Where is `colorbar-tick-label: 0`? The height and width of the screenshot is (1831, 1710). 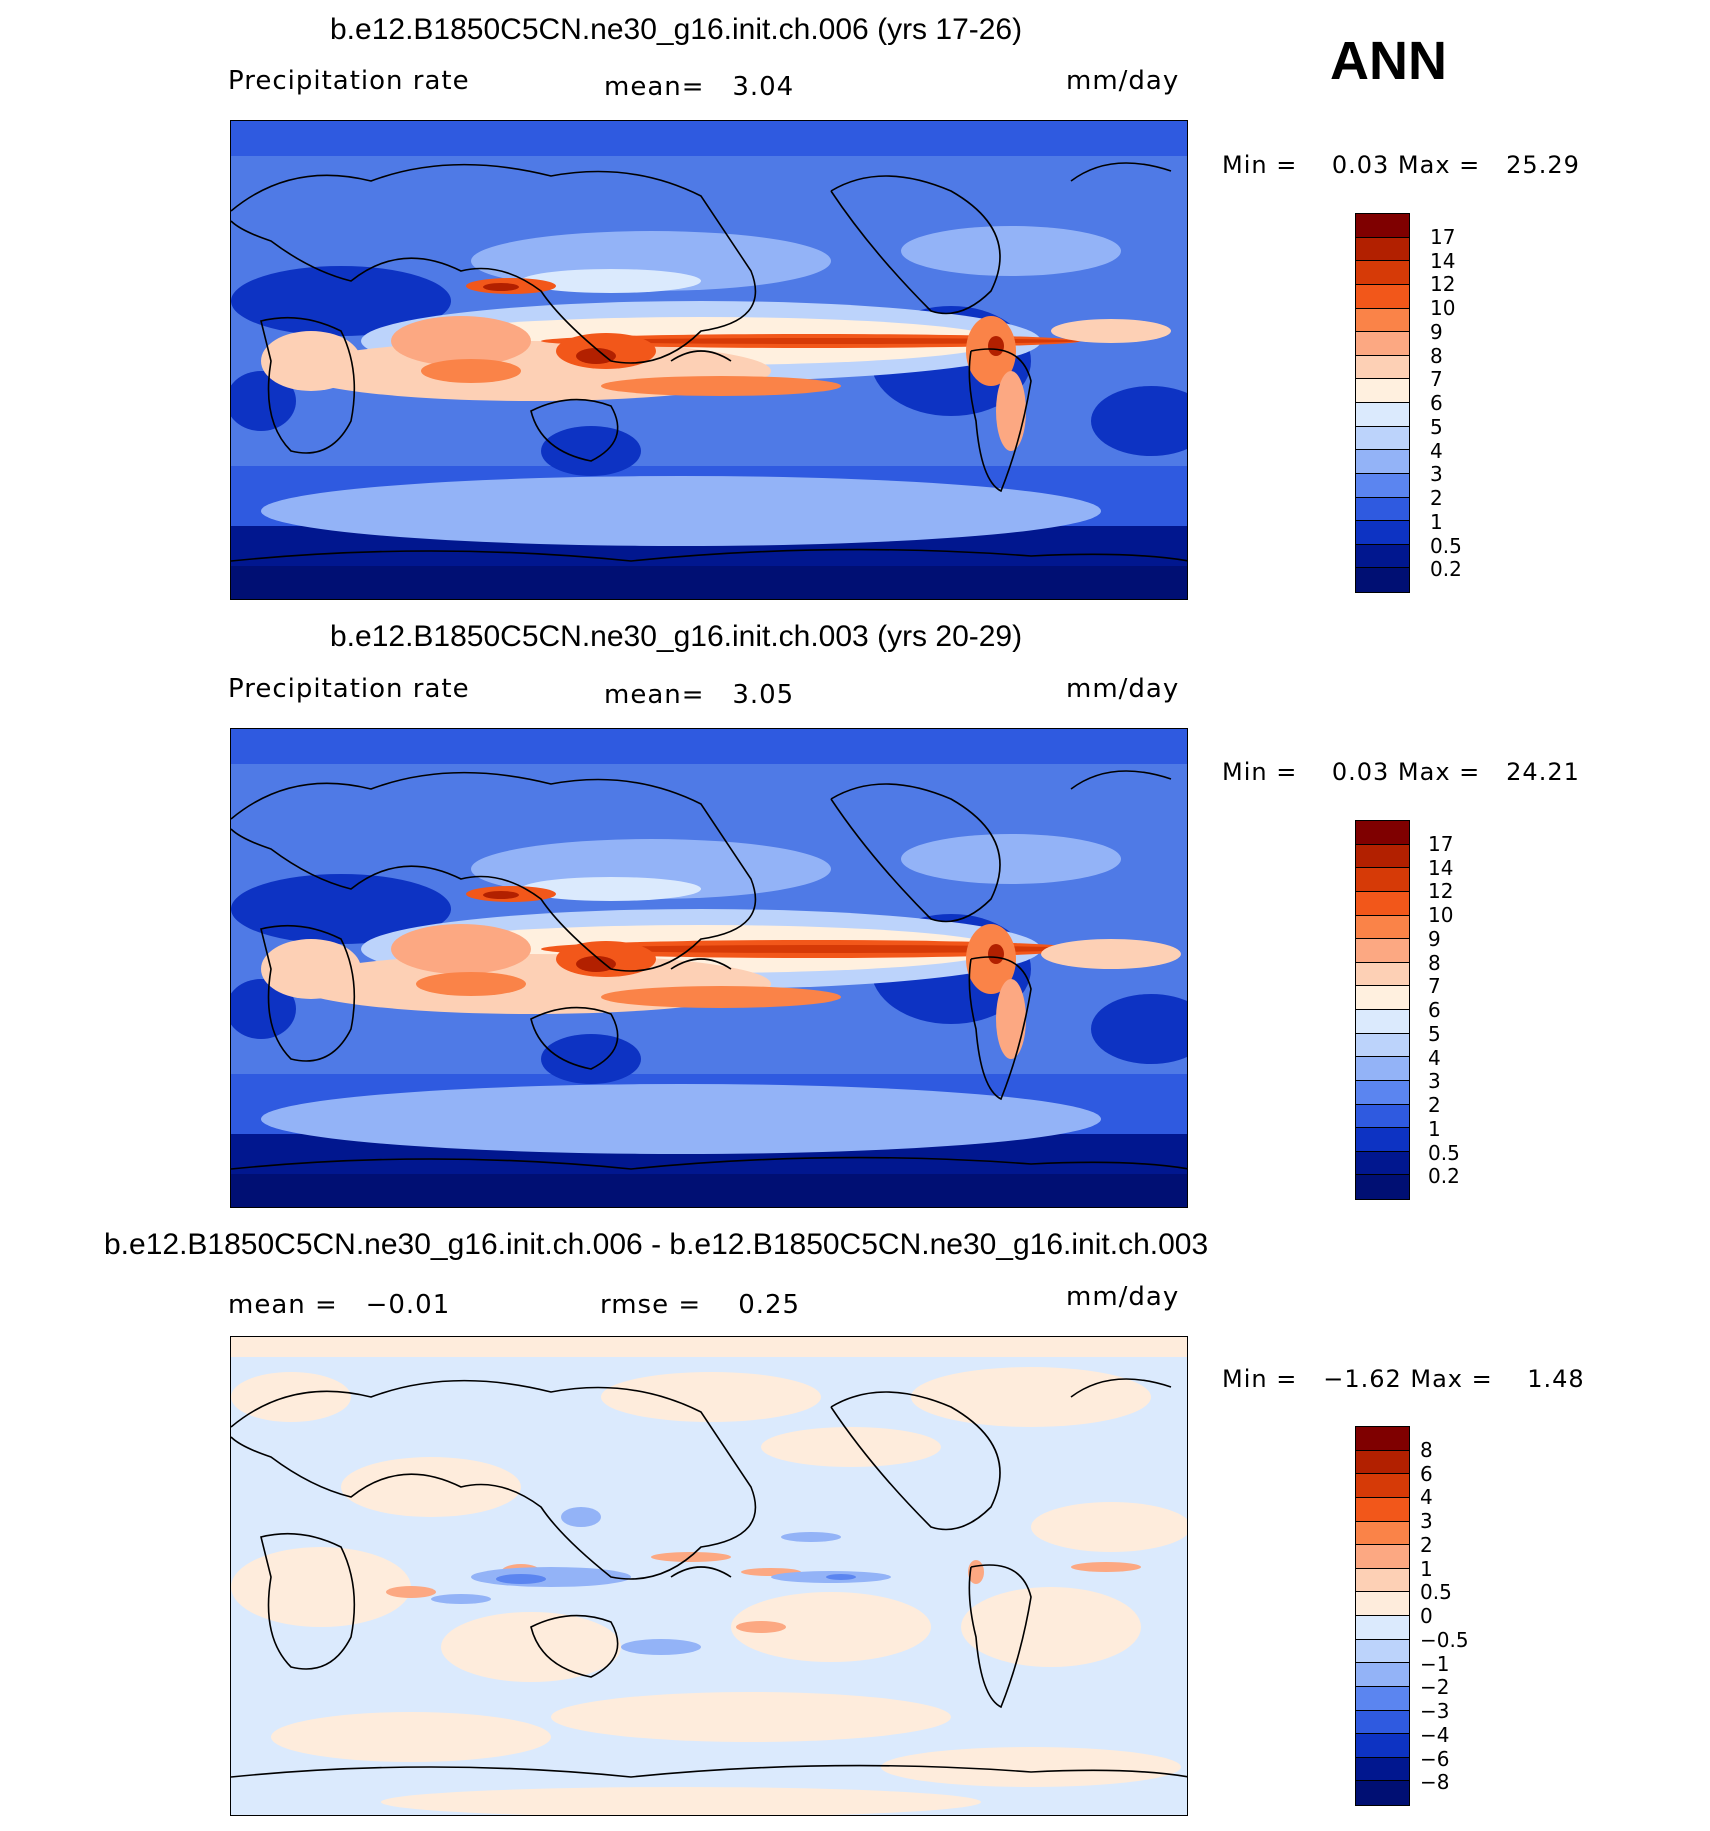
colorbar-tick-label: 0 is located at coordinates (1426, 1616).